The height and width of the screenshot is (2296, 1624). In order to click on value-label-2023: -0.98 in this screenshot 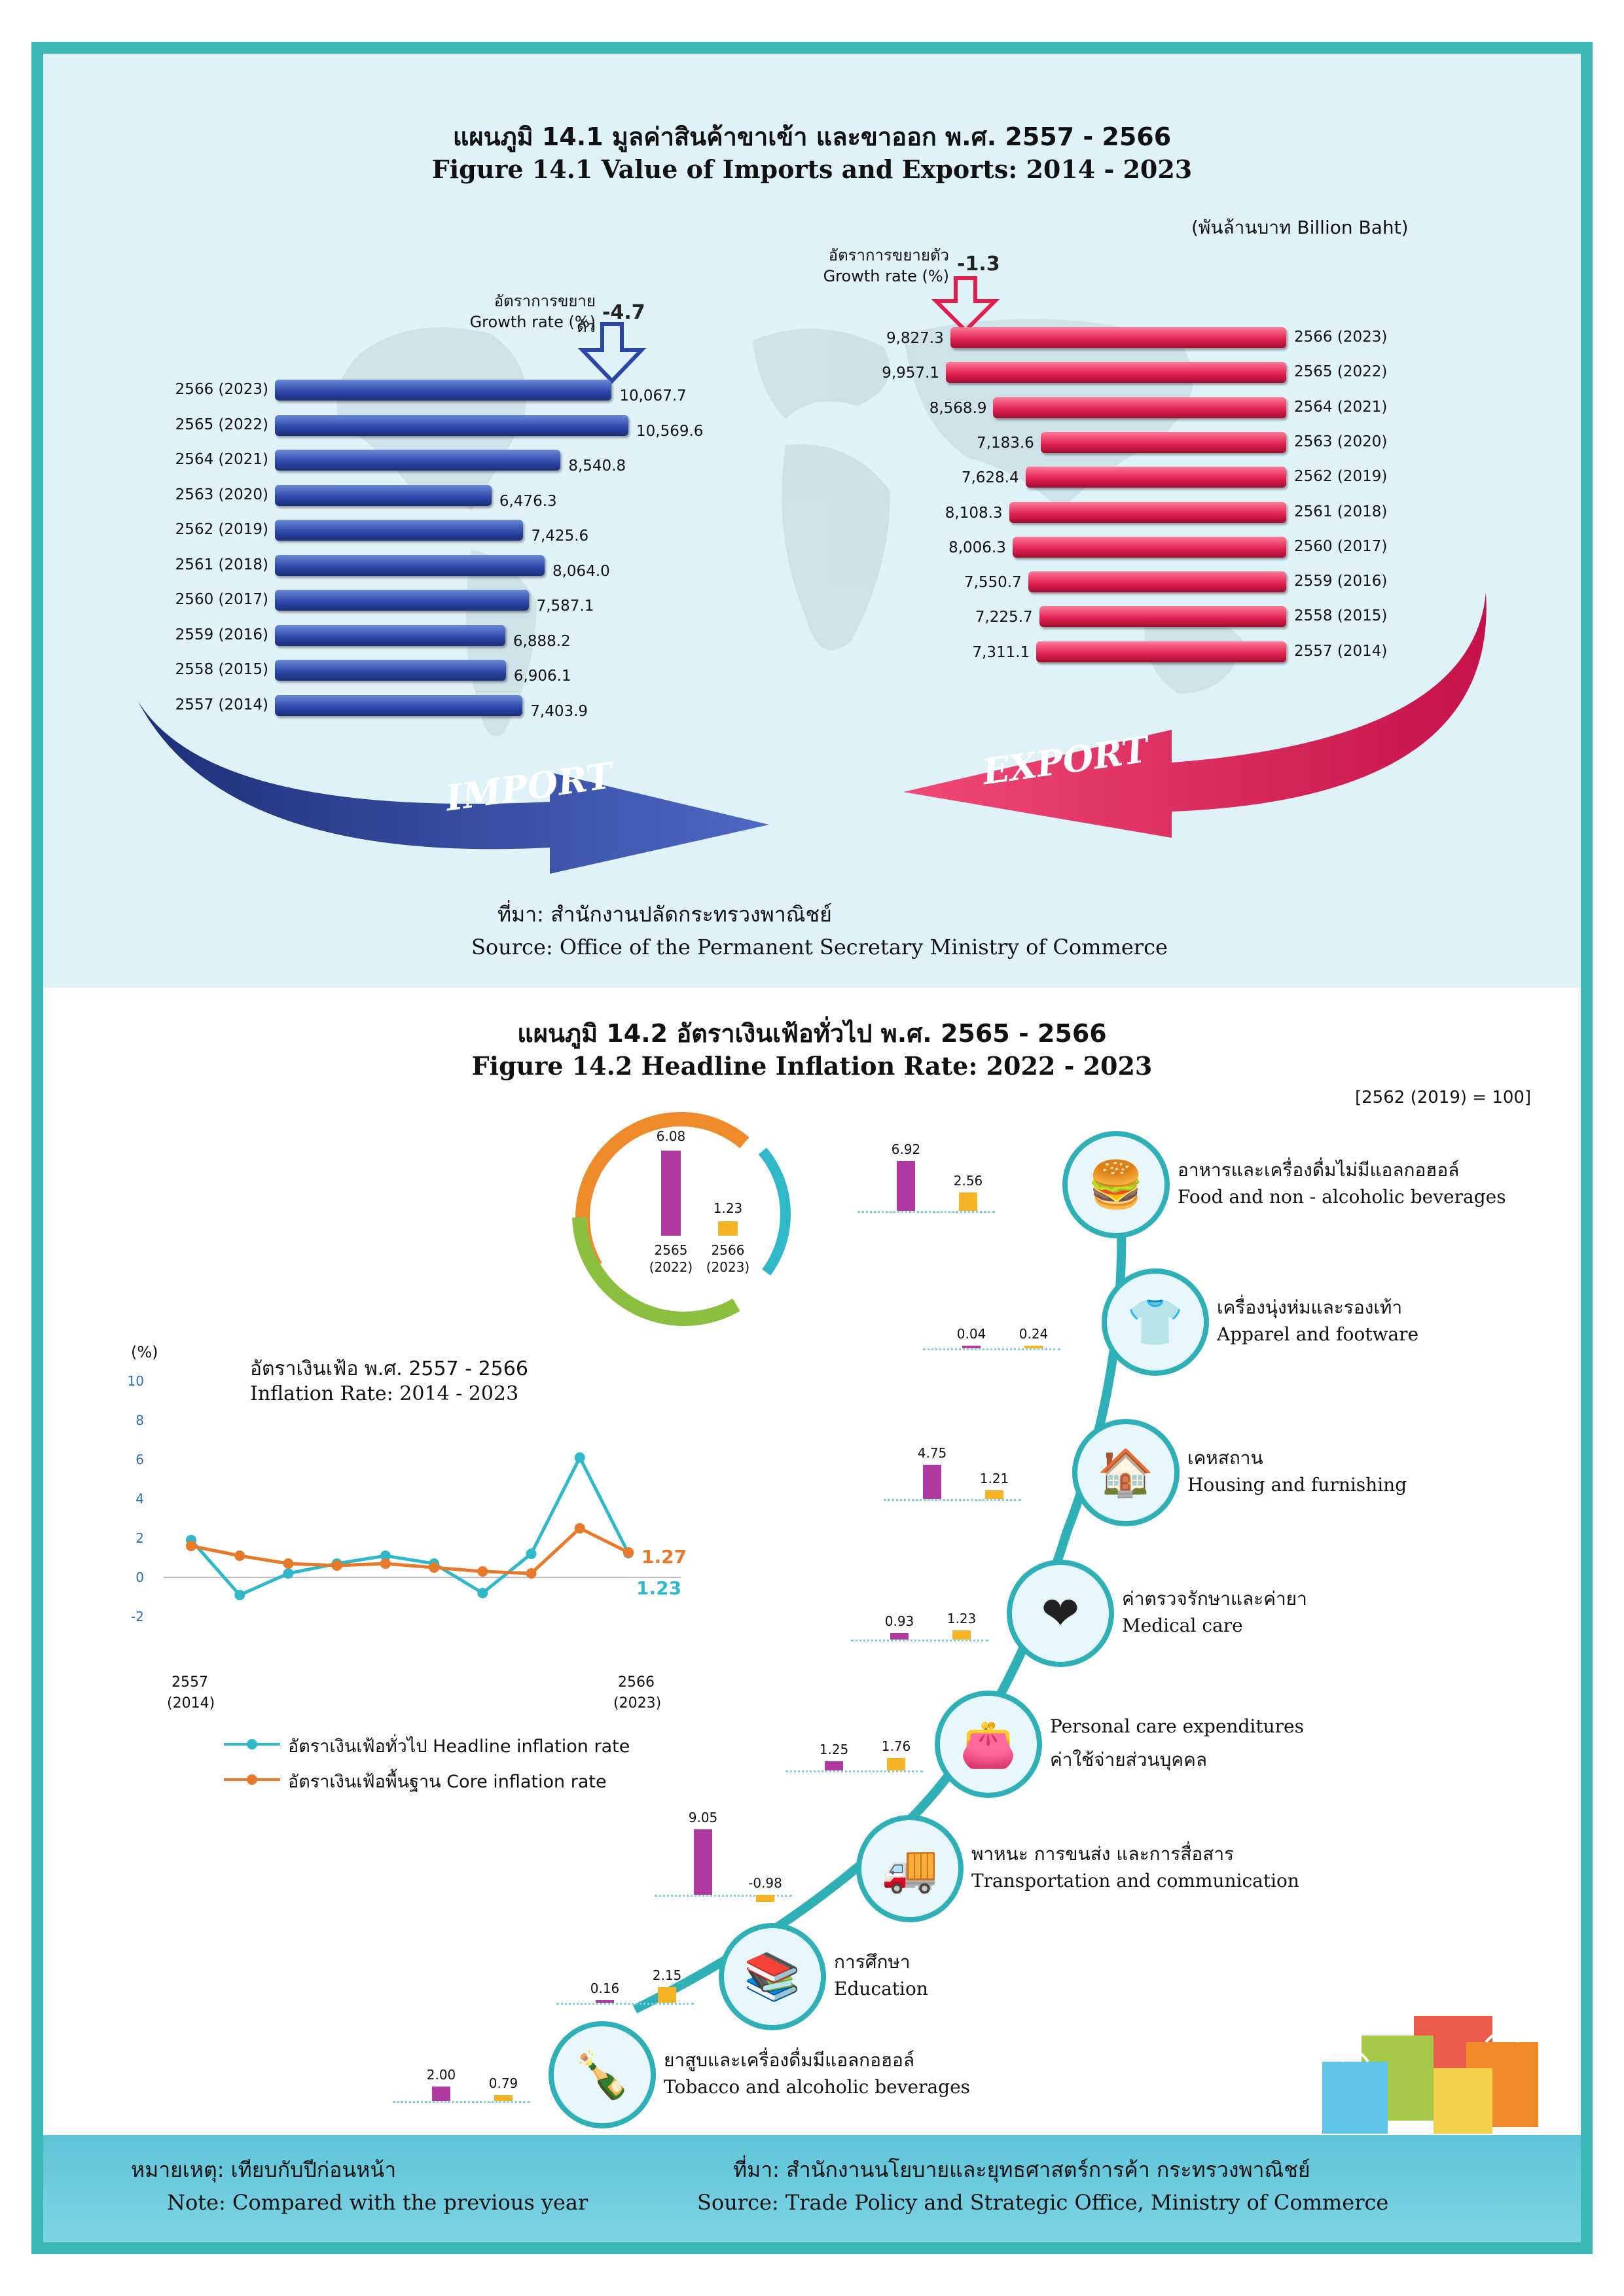, I will do `click(765, 1883)`.